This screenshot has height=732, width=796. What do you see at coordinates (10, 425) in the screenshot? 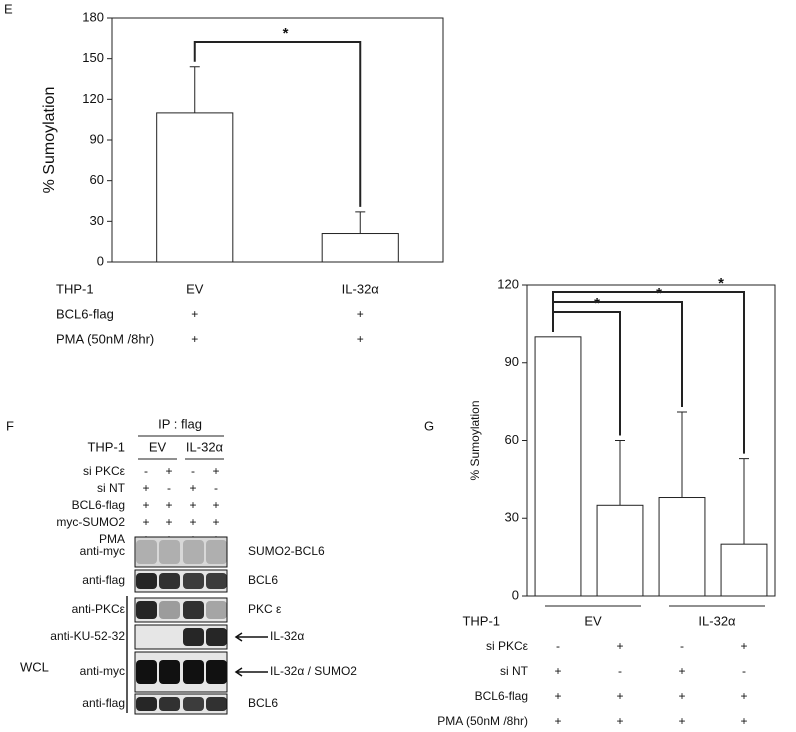
I see `panel-label: F` at bounding box center [10, 425].